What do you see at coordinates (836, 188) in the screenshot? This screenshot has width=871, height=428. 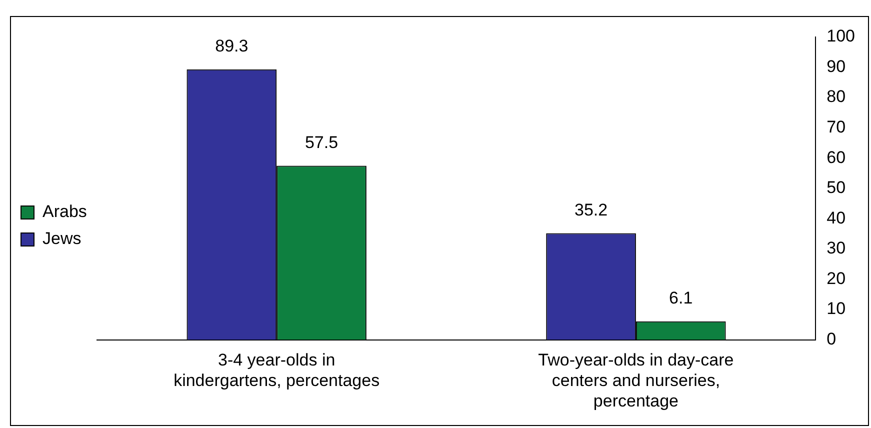 I see `y-tick-label: 50` at bounding box center [836, 188].